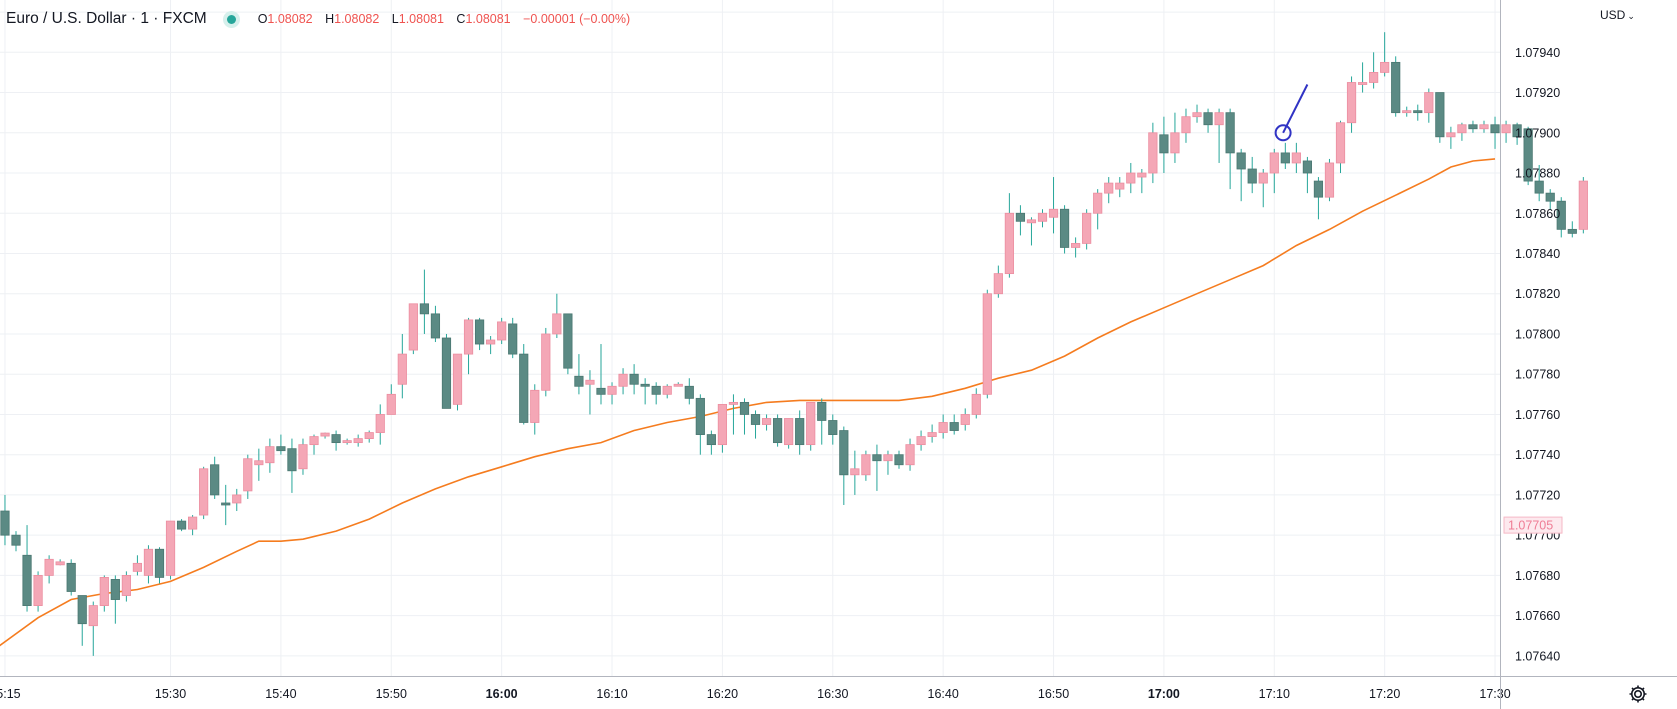 The image size is (1677, 709). I want to click on y-tick-label: 1.07860, so click(1537, 214).